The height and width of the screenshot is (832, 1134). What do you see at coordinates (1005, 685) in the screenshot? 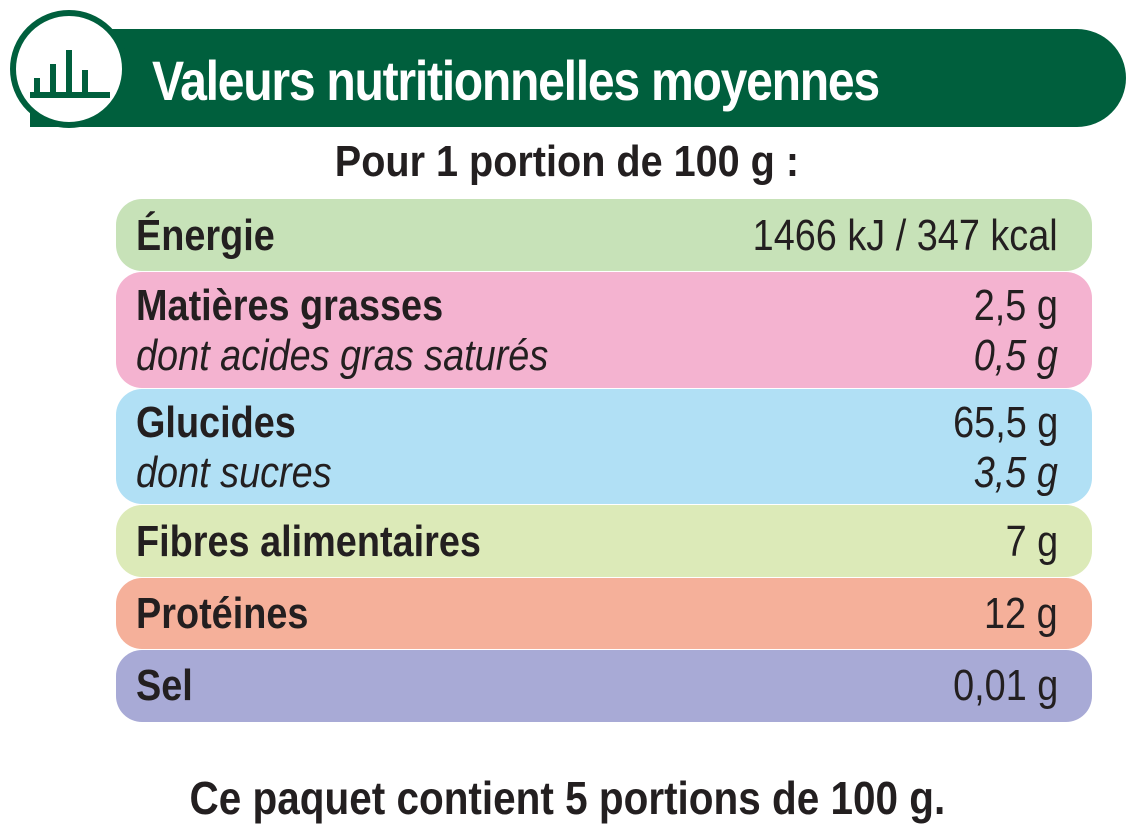
I see `nutrient-value: 0,01 g` at bounding box center [1005, 685].